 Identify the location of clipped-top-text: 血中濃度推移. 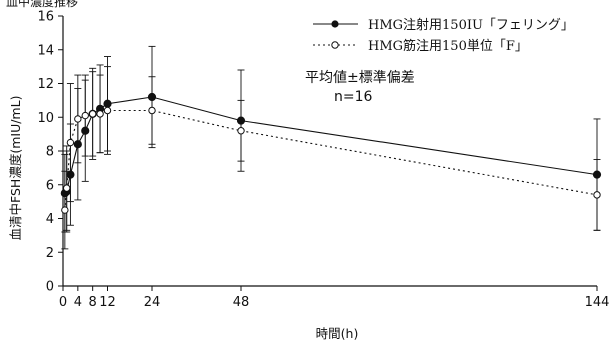
(42, 4).